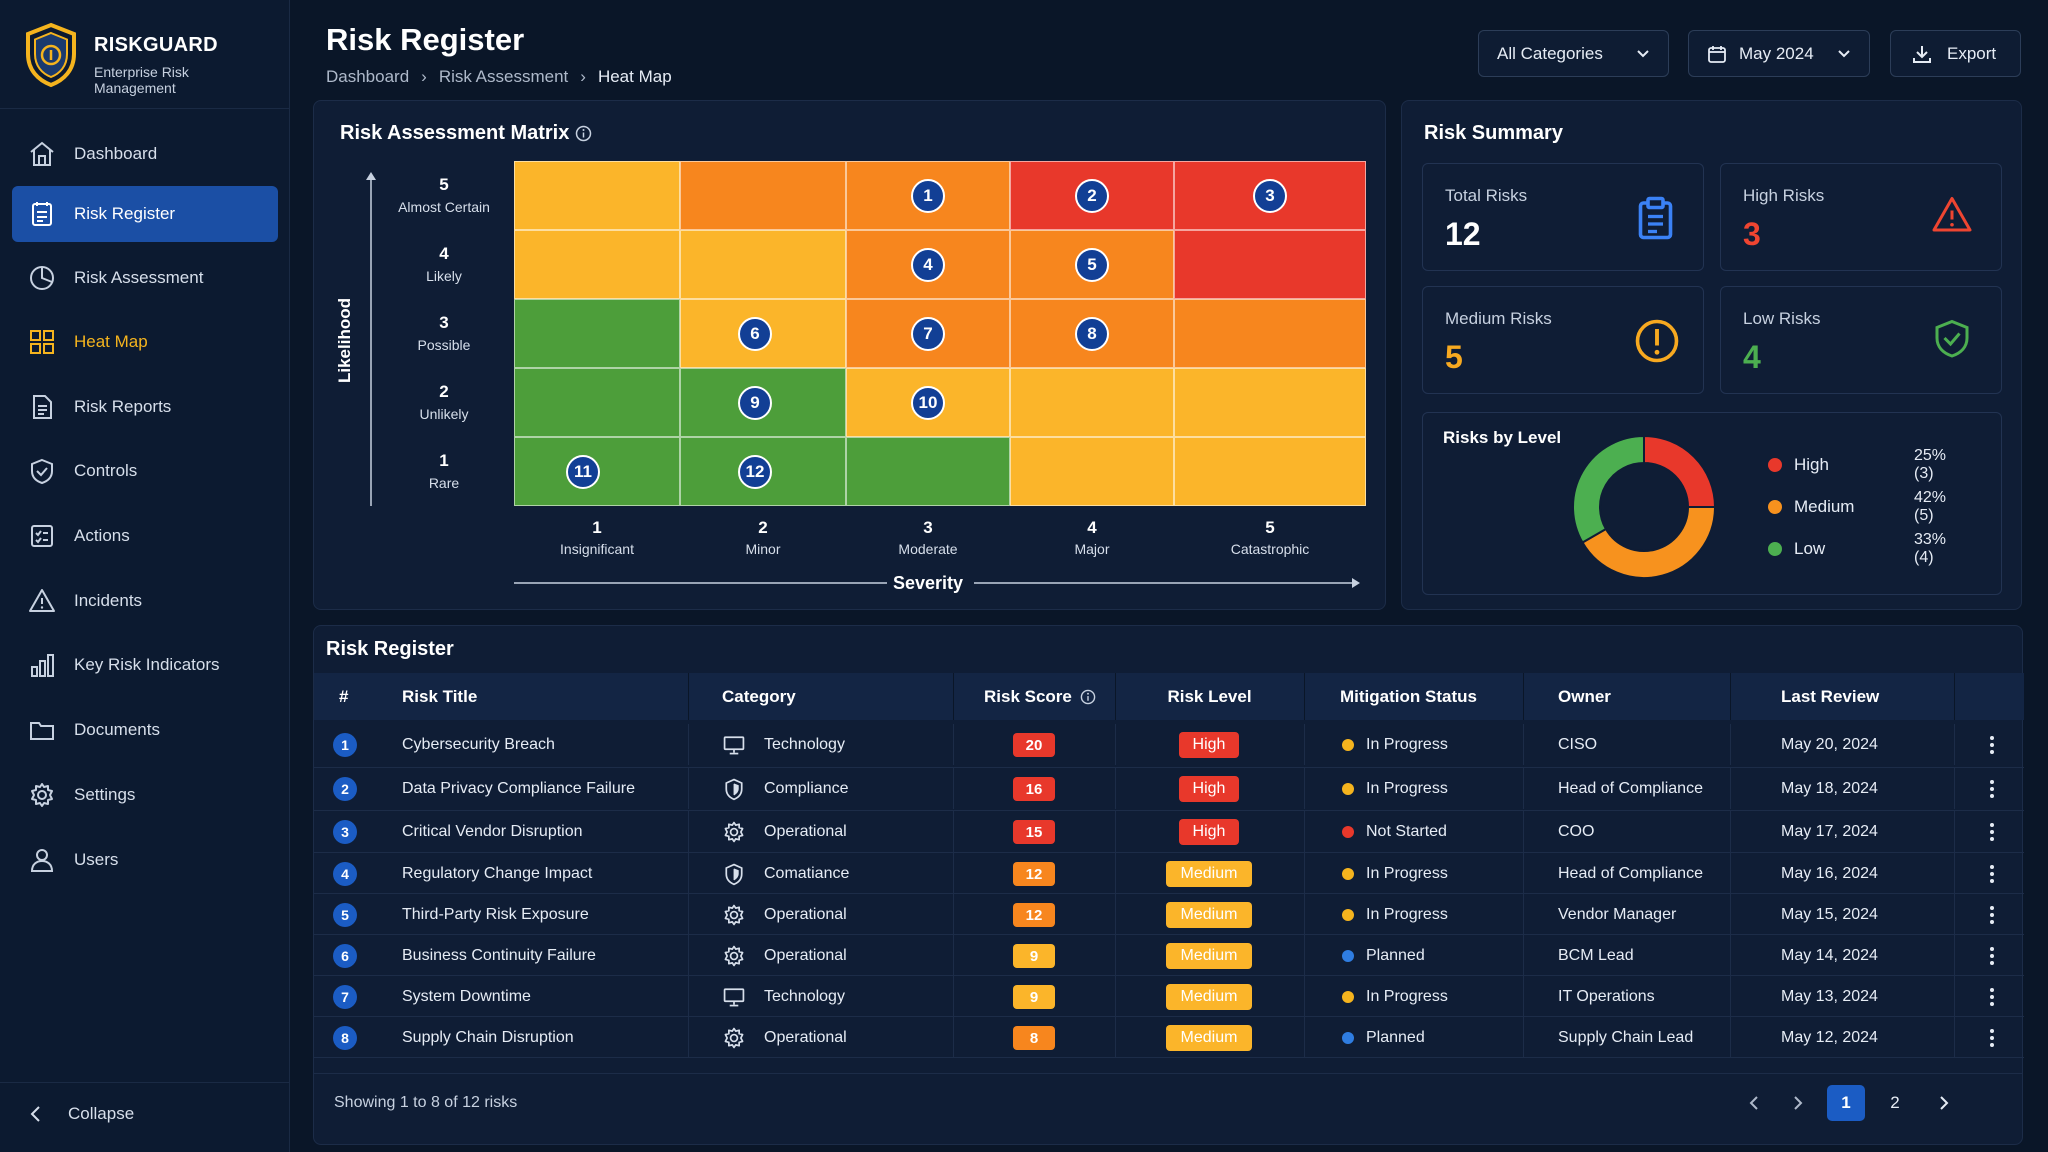  I want to click on sidebar-item-incidents: Incidents, so click(145, 601).